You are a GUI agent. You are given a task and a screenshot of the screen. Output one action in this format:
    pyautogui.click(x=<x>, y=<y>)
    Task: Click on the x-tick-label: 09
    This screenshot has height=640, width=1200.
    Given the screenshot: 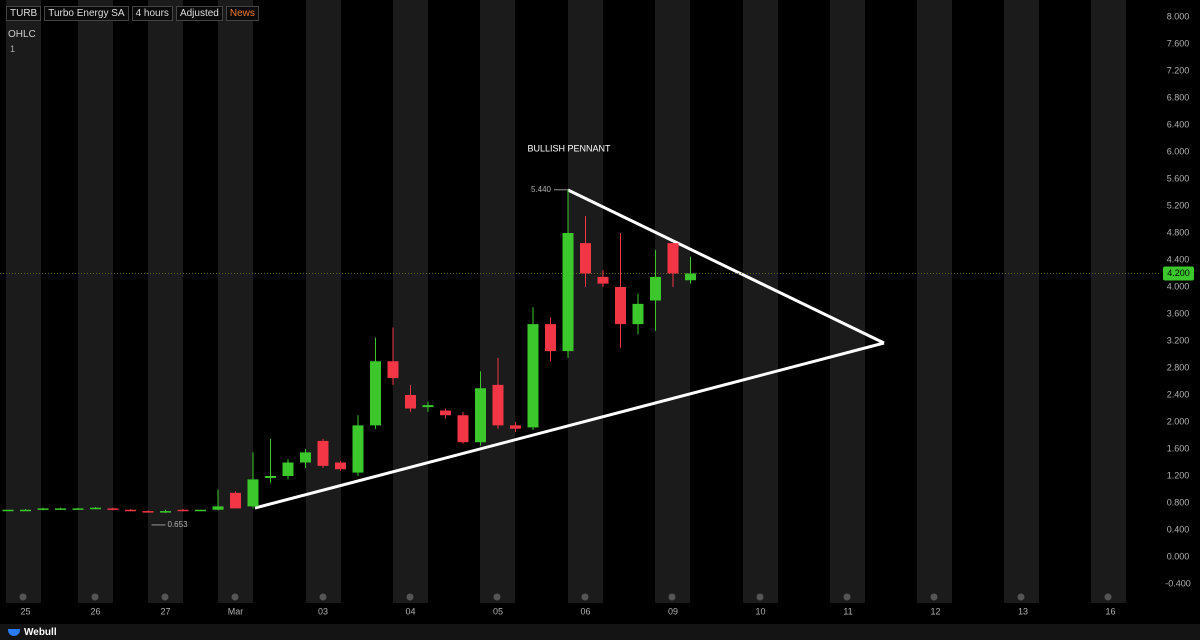 What is the action you would take?
    pyautogui.click(x=673, y=611)
    